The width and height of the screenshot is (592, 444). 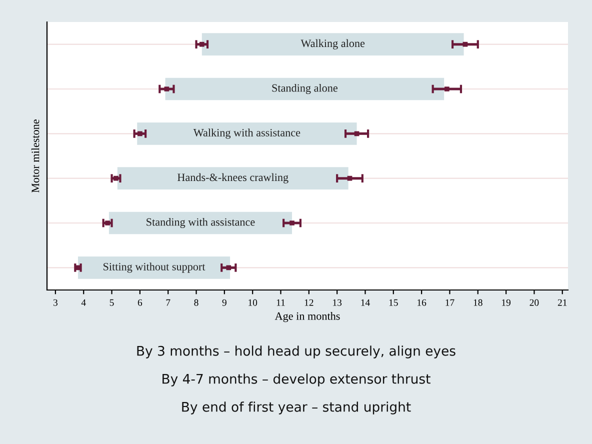 I want to click on x-tick-label: 14, so click(x=365, y=302).